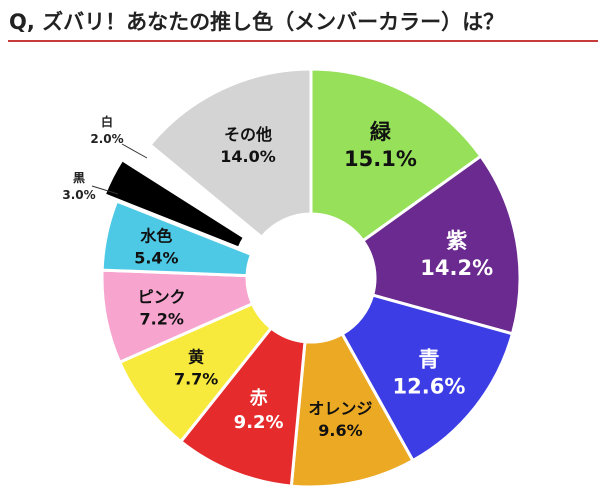 This screenshot has width=606, height=494. What do you see at coordinates (79, 178) in the screenshot?
I see `slice-label: 黒` at bounding box center [79, 178].